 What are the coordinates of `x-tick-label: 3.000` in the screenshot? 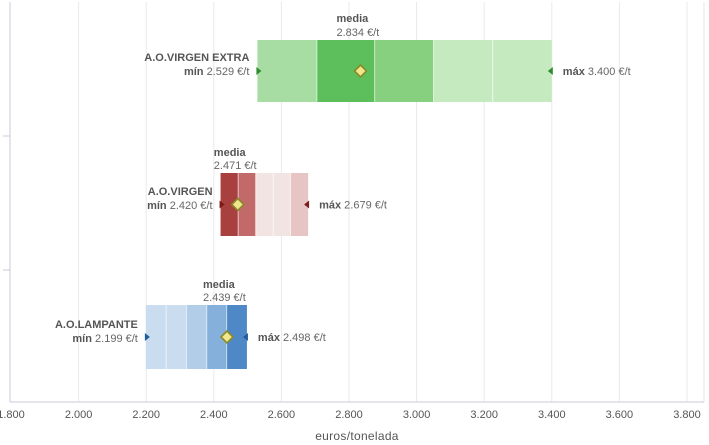 It's located at (417, 415).